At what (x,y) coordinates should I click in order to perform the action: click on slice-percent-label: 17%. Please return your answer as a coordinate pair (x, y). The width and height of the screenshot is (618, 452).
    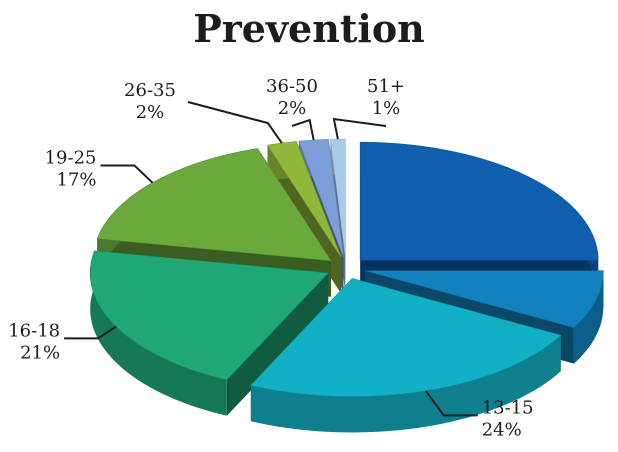
    Looking at the image, I should click on (76, 179).